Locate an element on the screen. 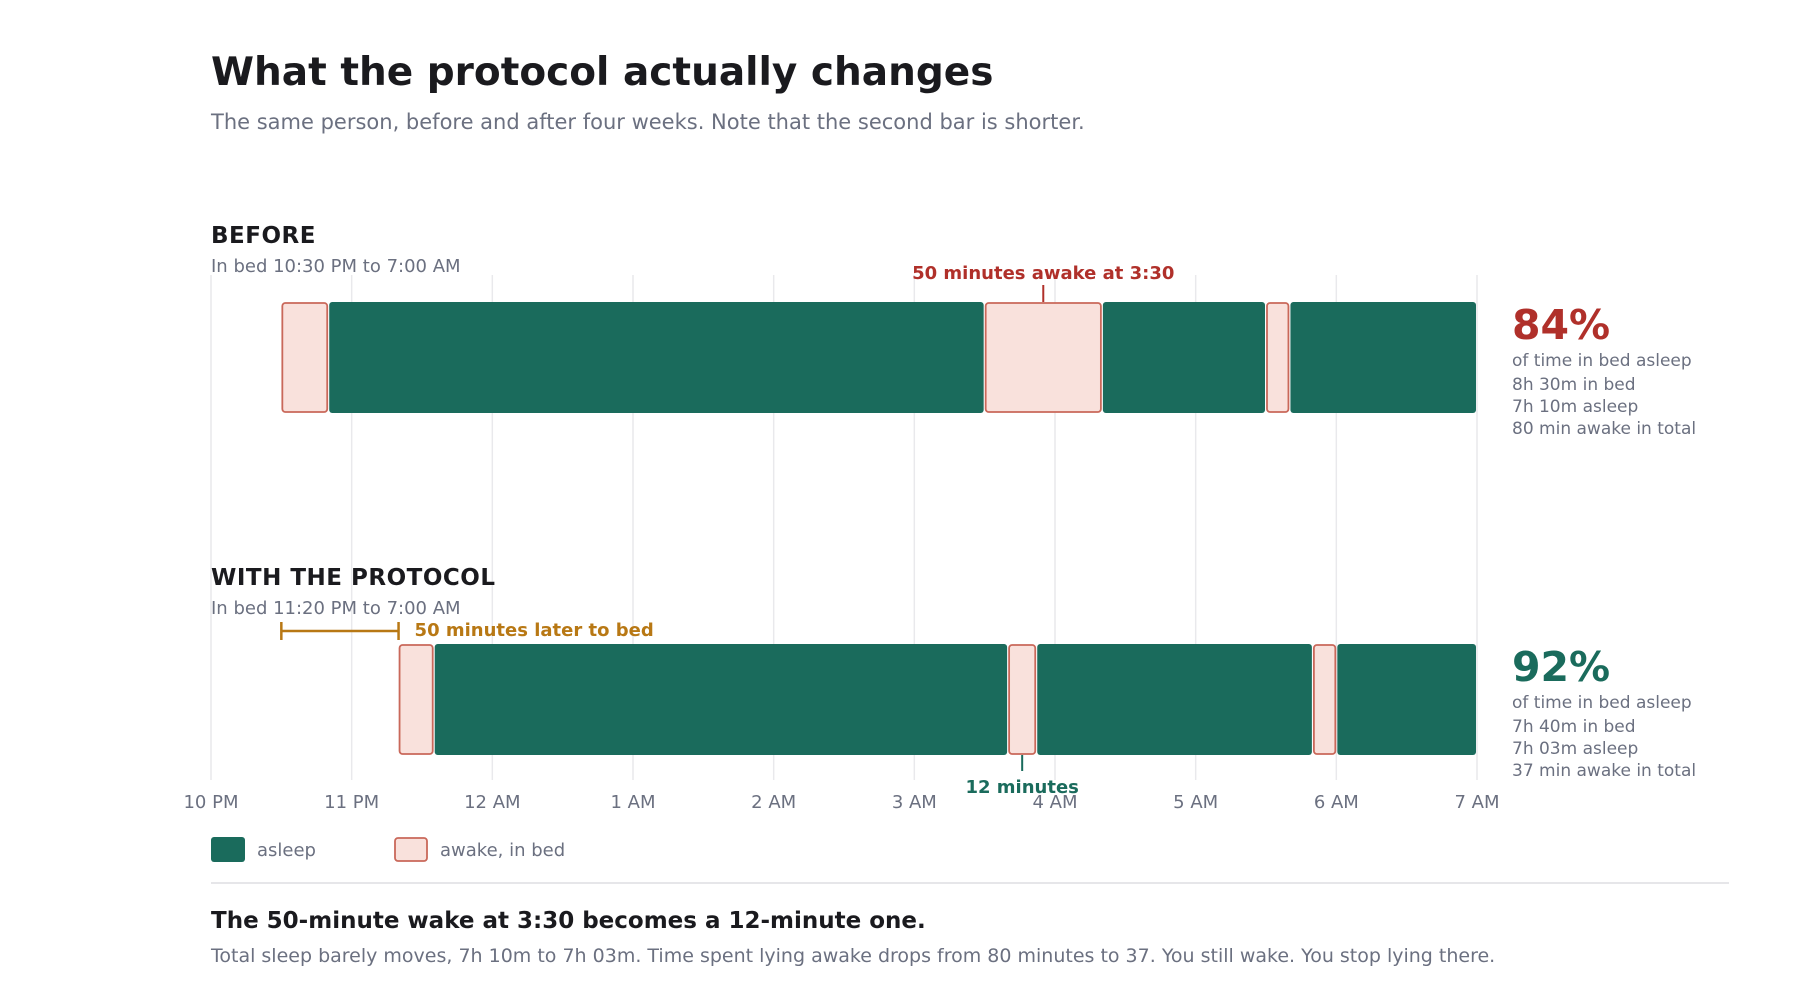 The height and width of the screenshot is (1000, 1800). x-tick-label: 3 AM is located at coordinates (914, 802).